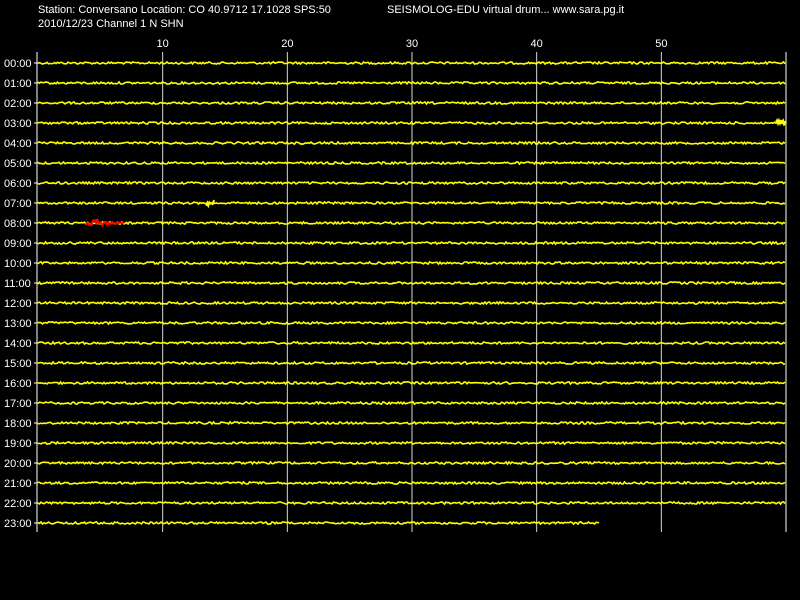  Describe the element at coordinates (18, 524) in the screenshot. I see `row-label-2300: 23:00` at that location.